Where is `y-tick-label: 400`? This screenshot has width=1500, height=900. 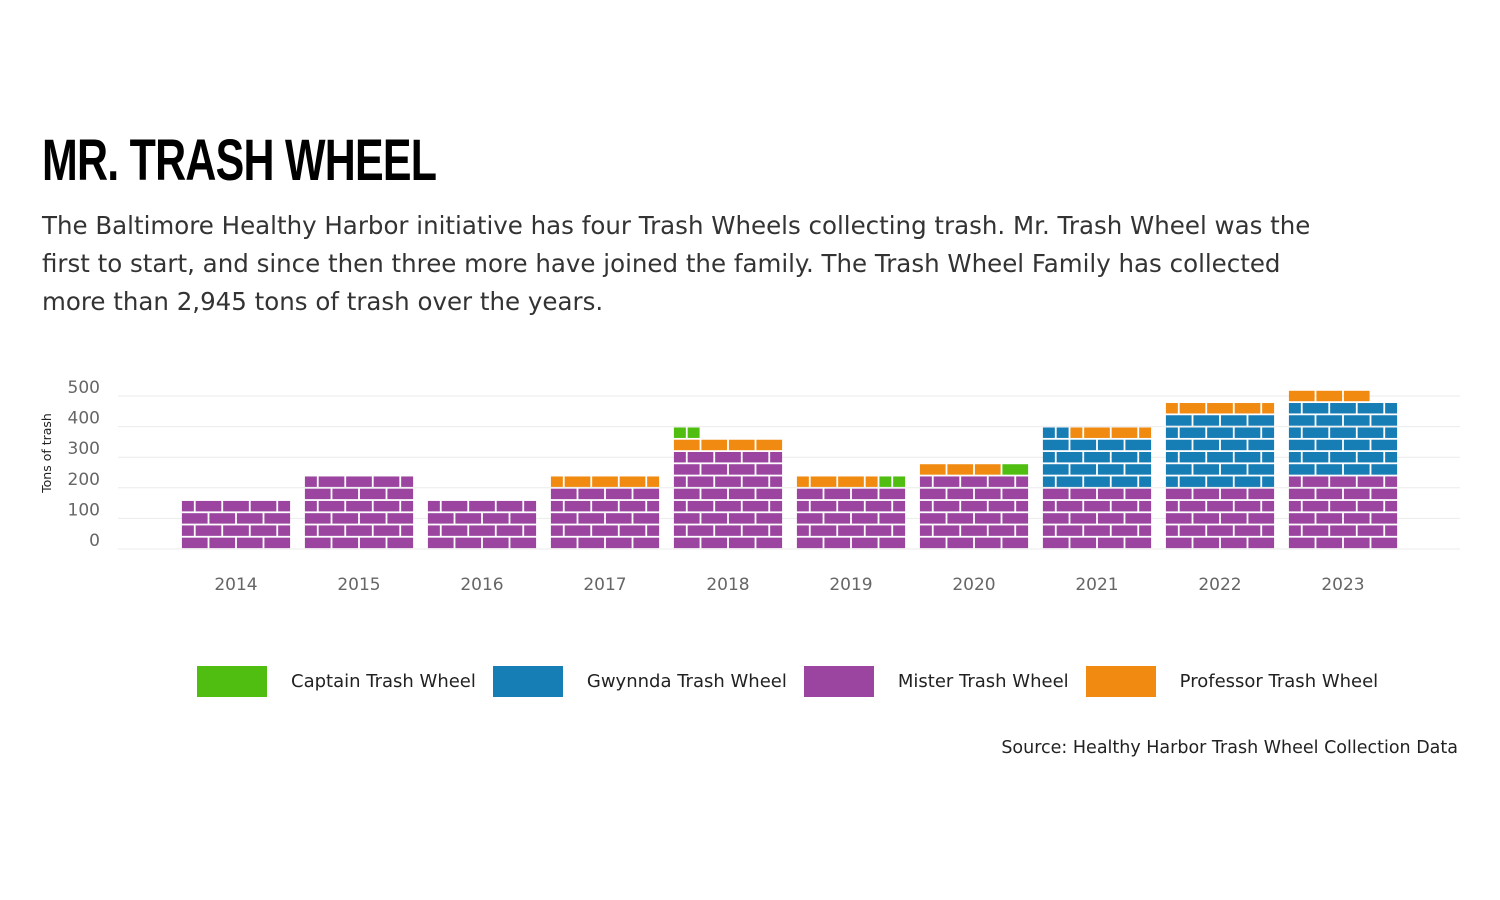 y-tick-label: 400 is located at coordinates (84, 419).